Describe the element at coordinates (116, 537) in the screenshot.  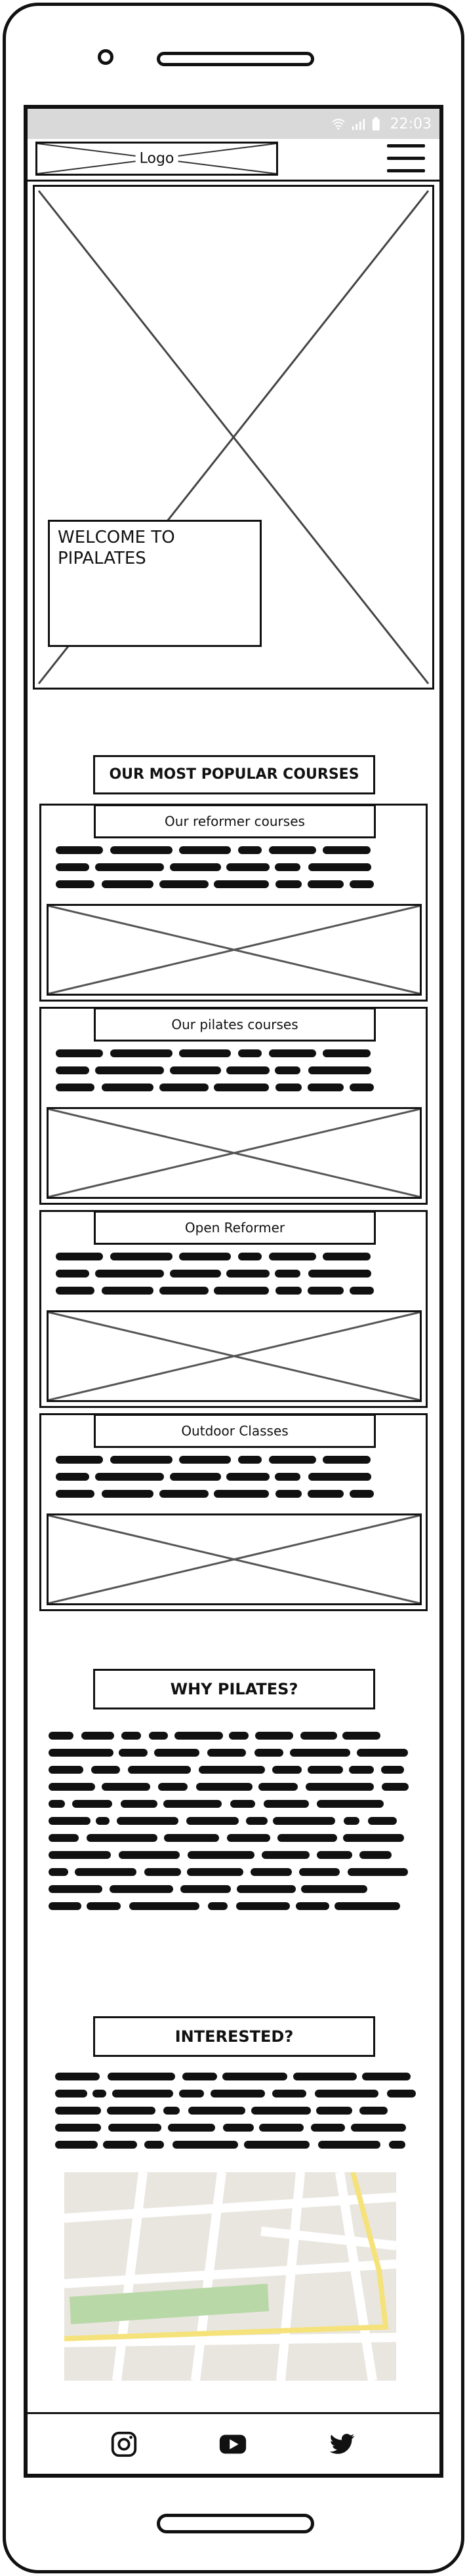
I see `welcome-line-1: WELCOME TO` at that location.